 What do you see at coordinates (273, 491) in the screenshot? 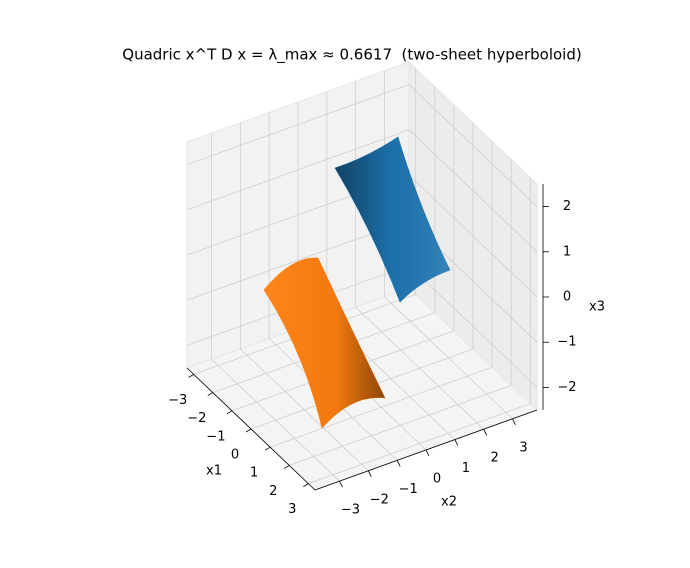
I see `x-tick-label: 2` at bounding box center [273, 491].